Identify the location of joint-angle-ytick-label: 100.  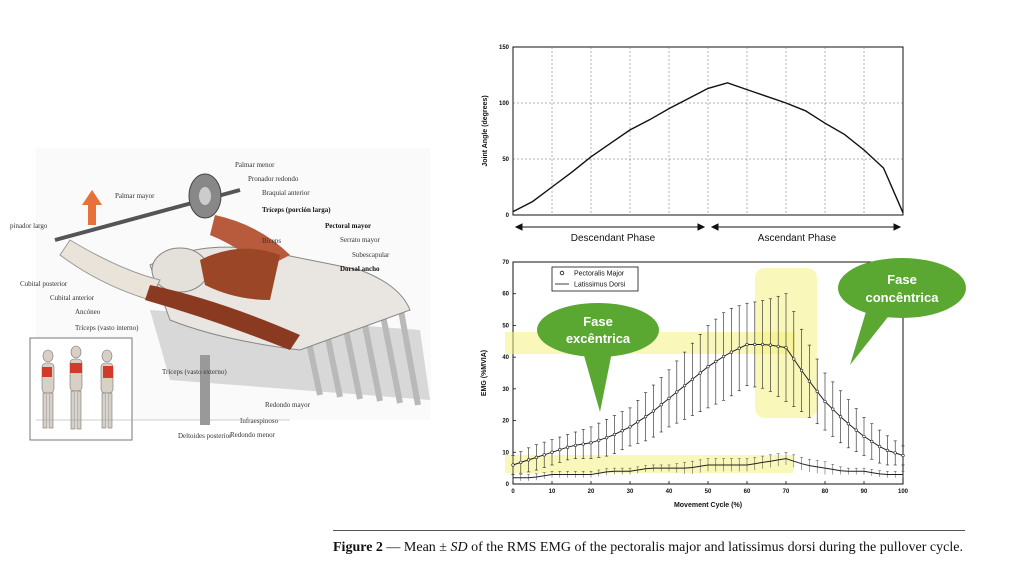
(504, 104).